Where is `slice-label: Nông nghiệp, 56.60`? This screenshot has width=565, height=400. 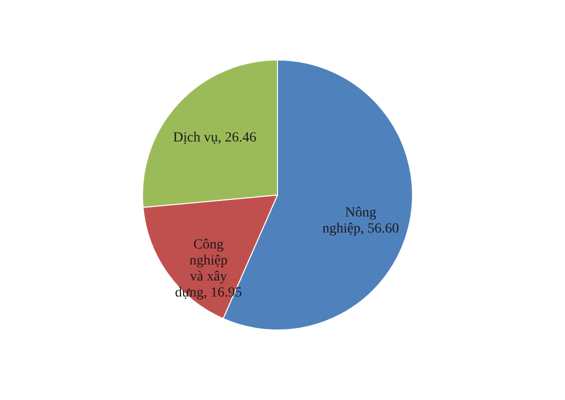 slice-label: Nông nghiệp, 56.60 is located at coordinates (360, 220).